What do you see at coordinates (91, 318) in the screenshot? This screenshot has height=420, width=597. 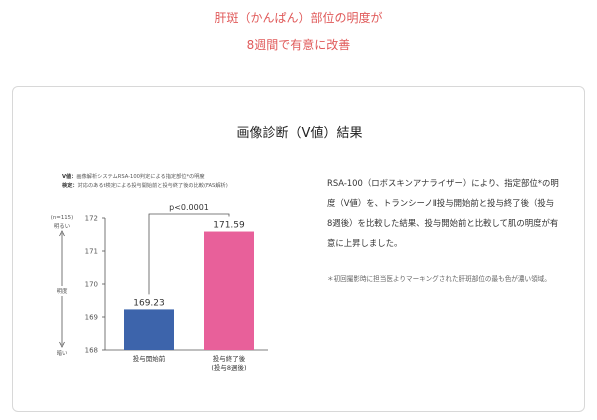 I see `y-tick-label: 169` at bounding box center [91, 318].